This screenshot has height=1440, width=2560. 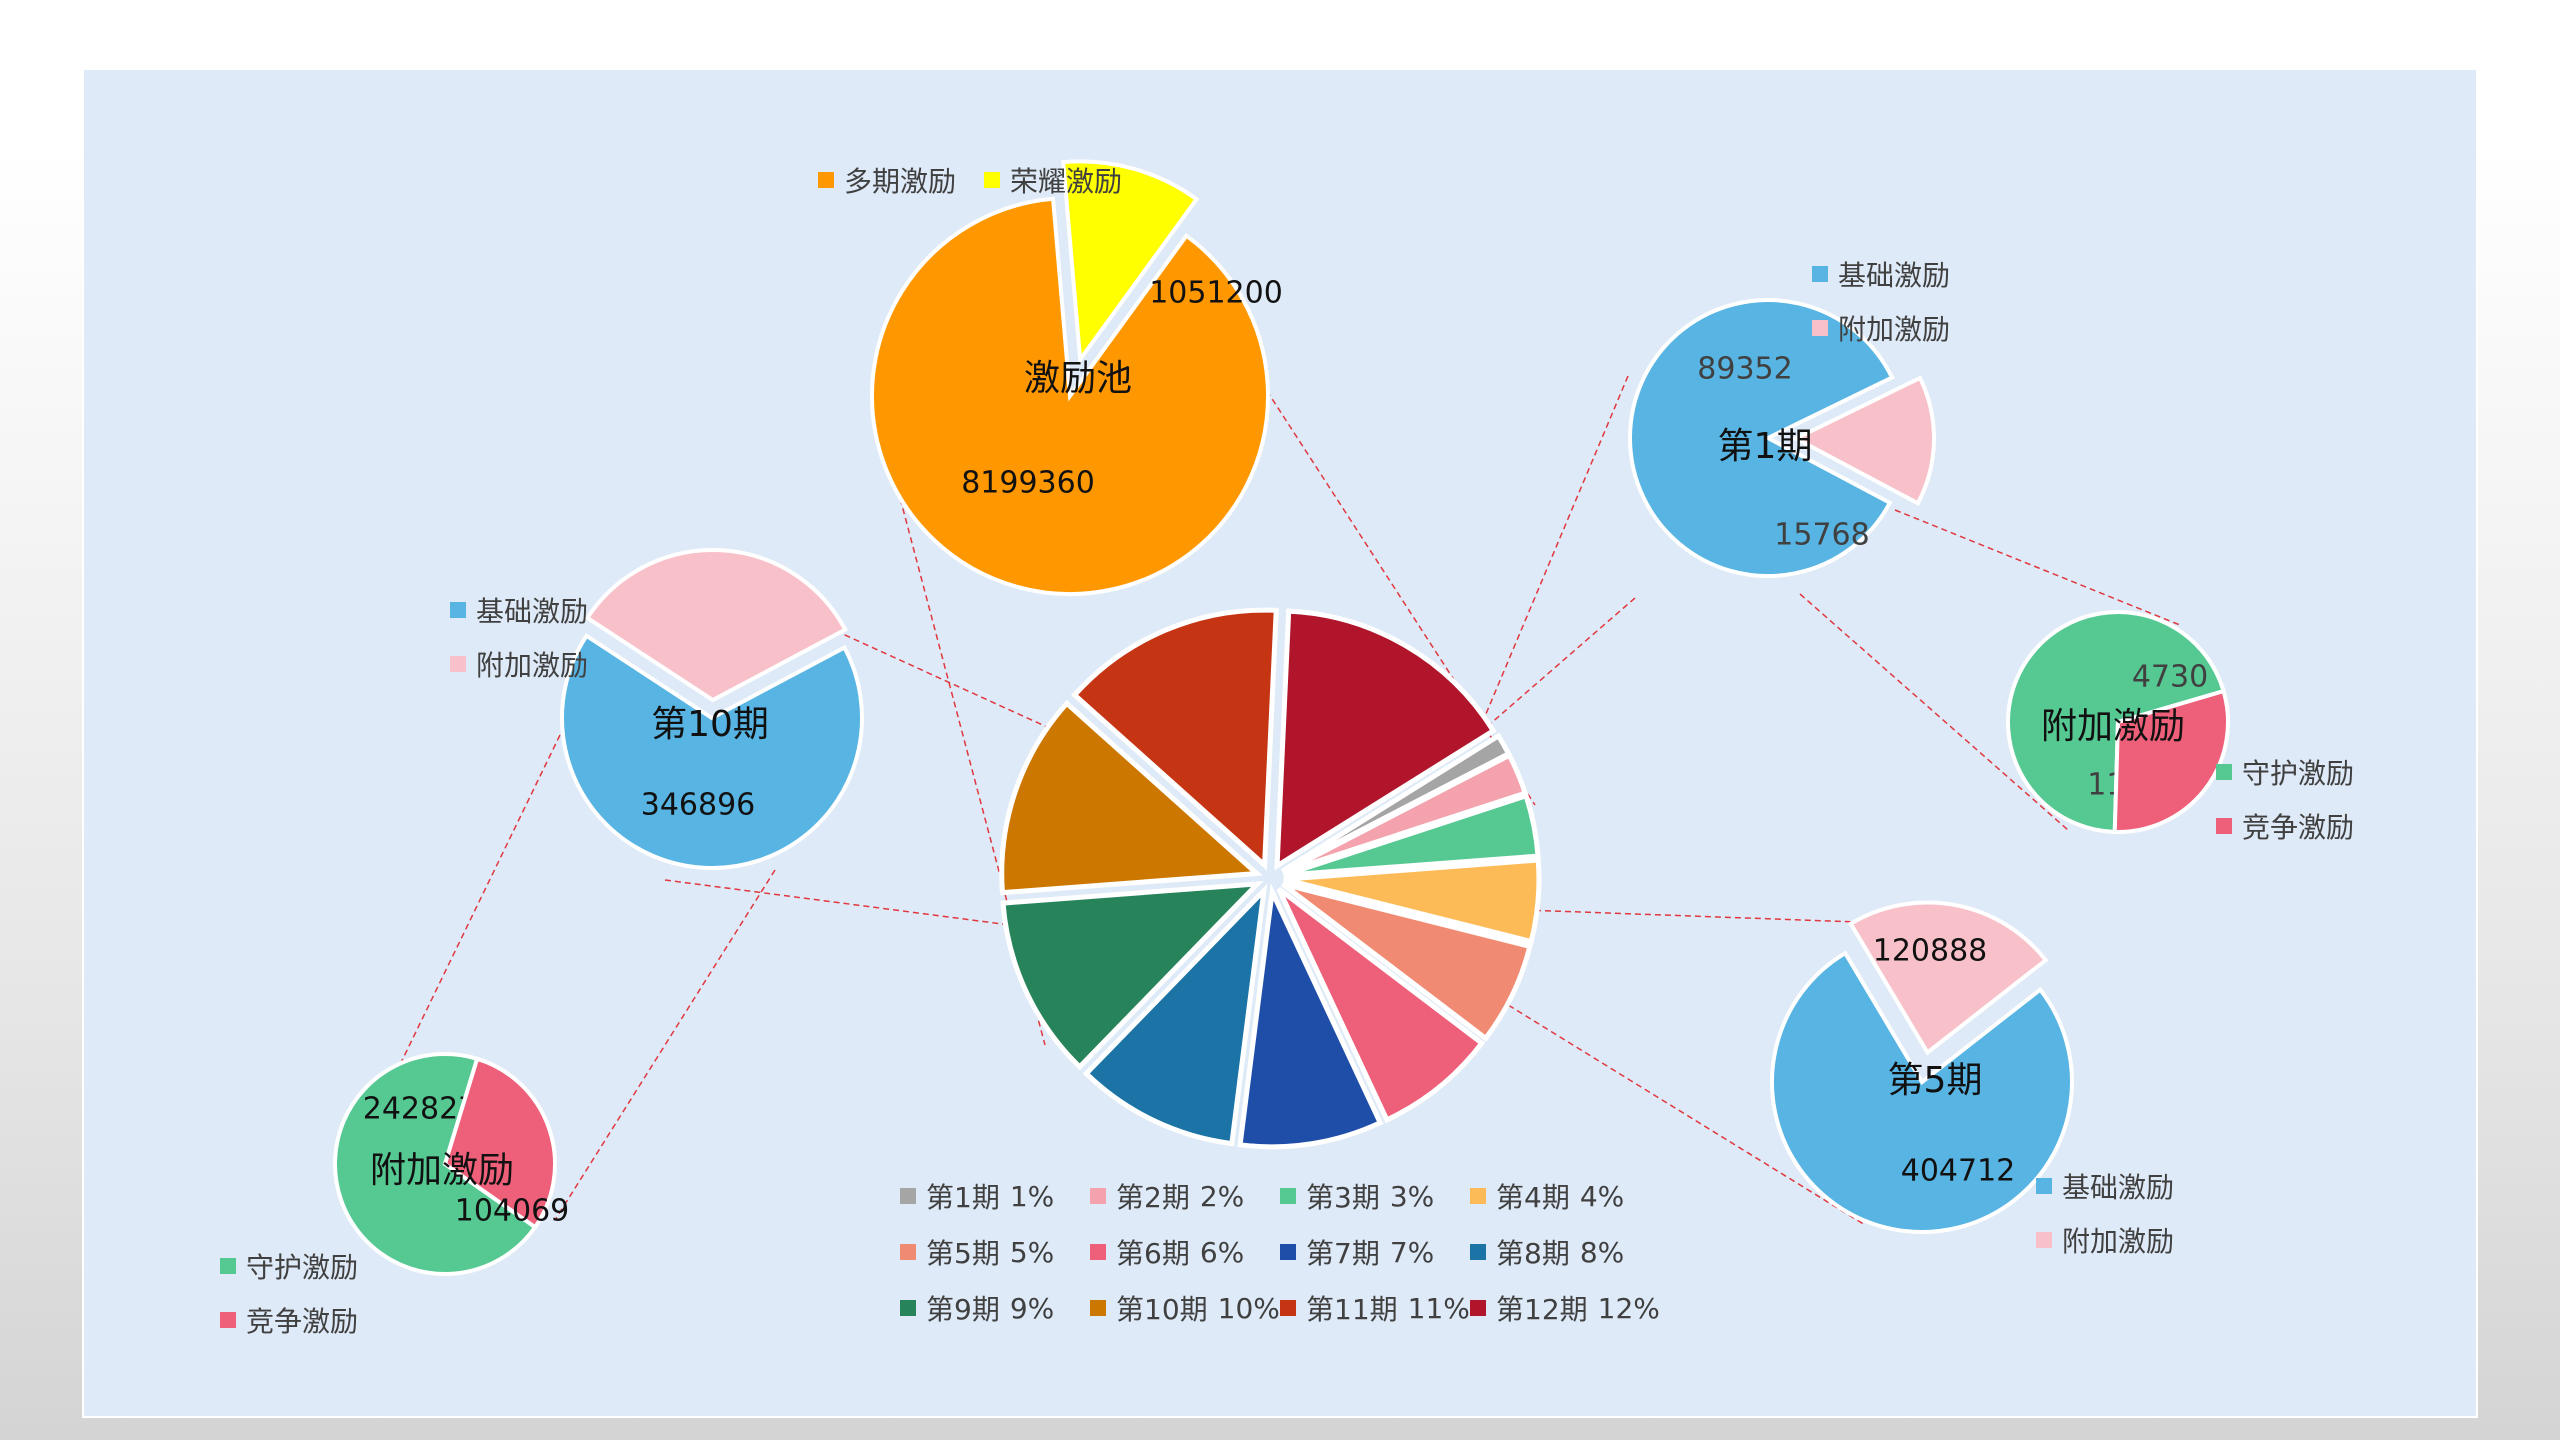 I want to click on legend-pct: 8%, so click(x=1602, y=1252).